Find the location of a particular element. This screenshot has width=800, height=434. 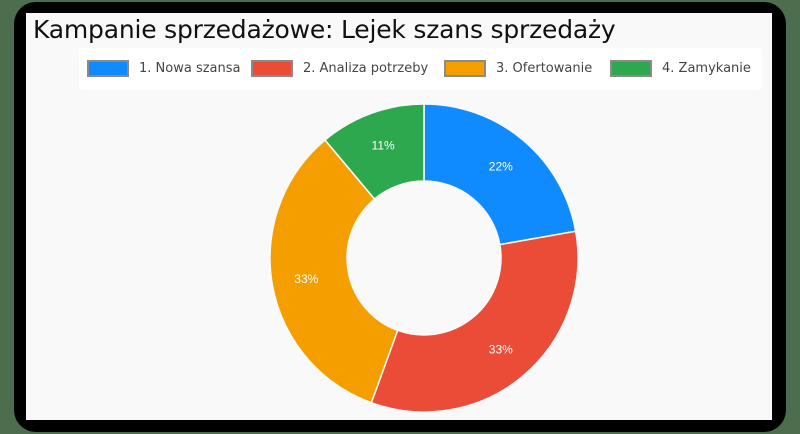

legend-item-nowa-szansa: 1. Nowa szansa is located at coordinates (164, 68).